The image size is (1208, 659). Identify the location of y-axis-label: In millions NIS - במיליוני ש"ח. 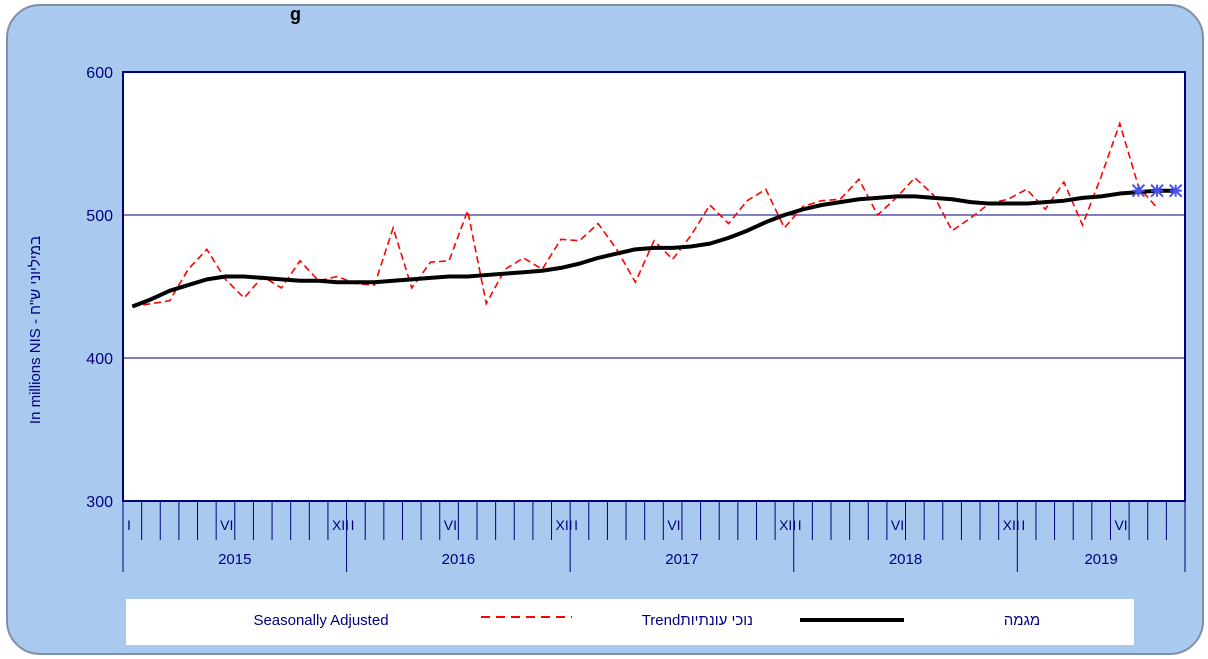
(35, 330).